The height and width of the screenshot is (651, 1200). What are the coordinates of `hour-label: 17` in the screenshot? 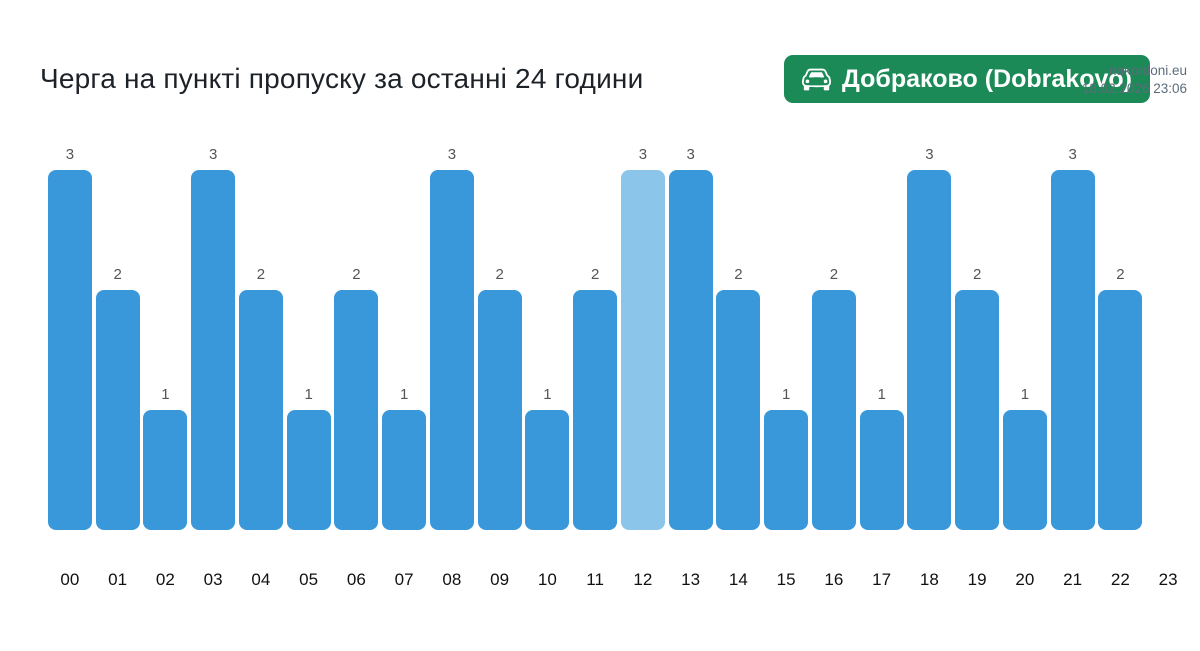 It's located at (882, 579).